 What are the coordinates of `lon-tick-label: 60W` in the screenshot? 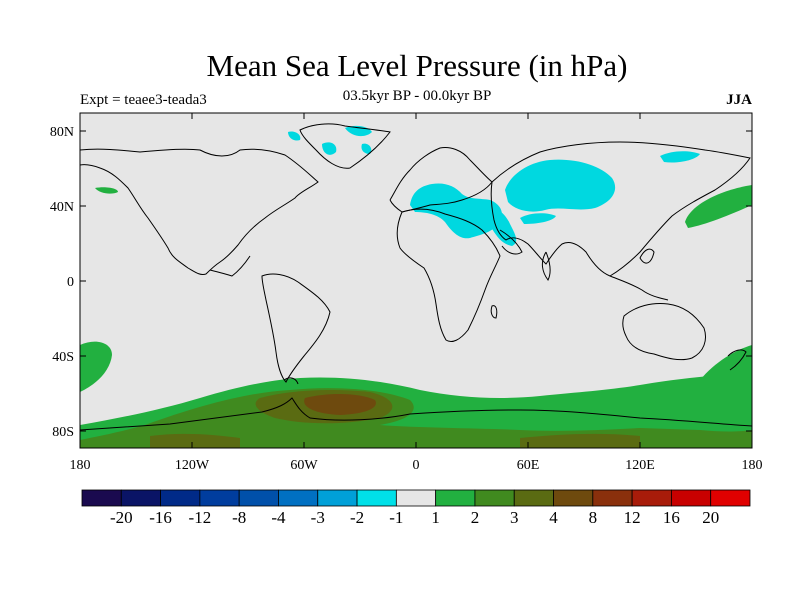 It's located at (304, 465).